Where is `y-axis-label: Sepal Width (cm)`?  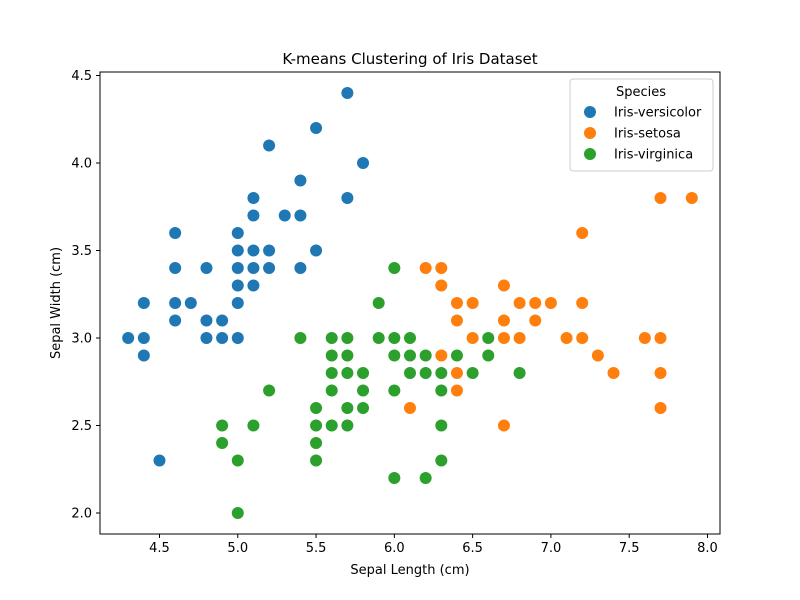 y-axis-label: Sepal Width (cm) is located at coordinates (56, 303).